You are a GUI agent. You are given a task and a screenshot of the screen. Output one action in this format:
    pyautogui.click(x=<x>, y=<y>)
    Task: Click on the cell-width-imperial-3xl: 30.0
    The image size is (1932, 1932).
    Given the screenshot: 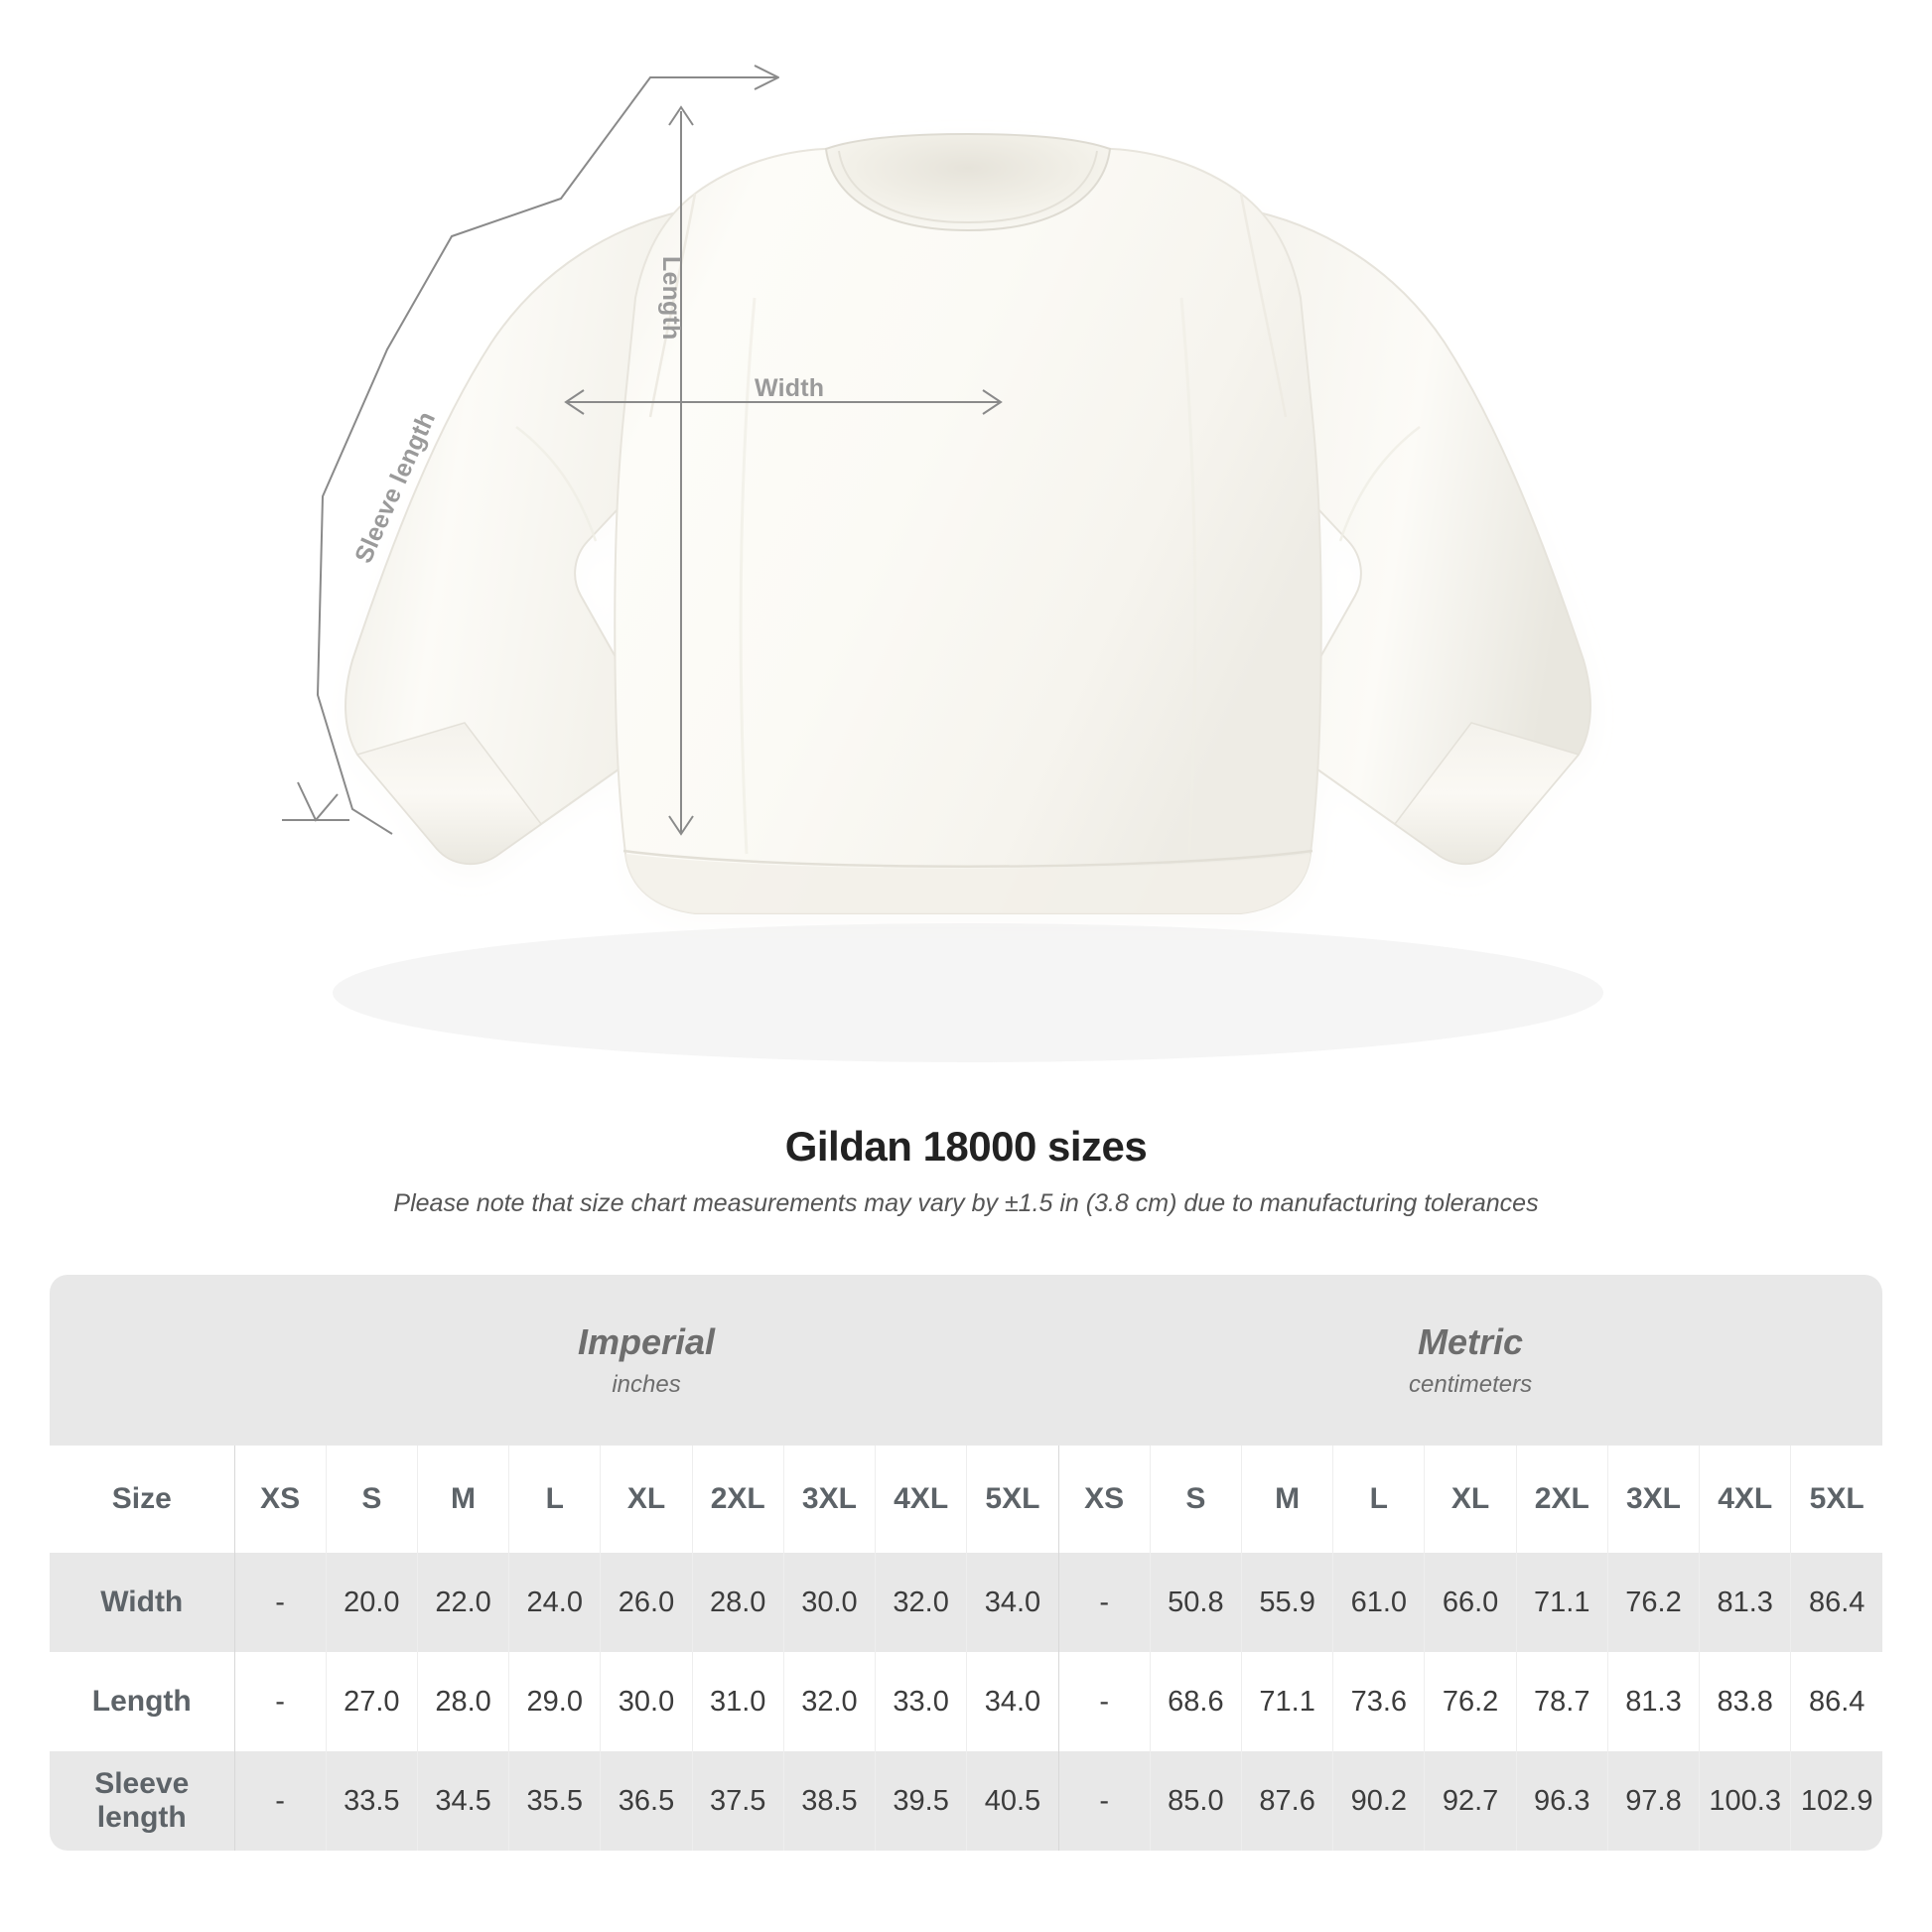 What is the action you would take?
    pyautogui.click(x=829, y=1602)
    